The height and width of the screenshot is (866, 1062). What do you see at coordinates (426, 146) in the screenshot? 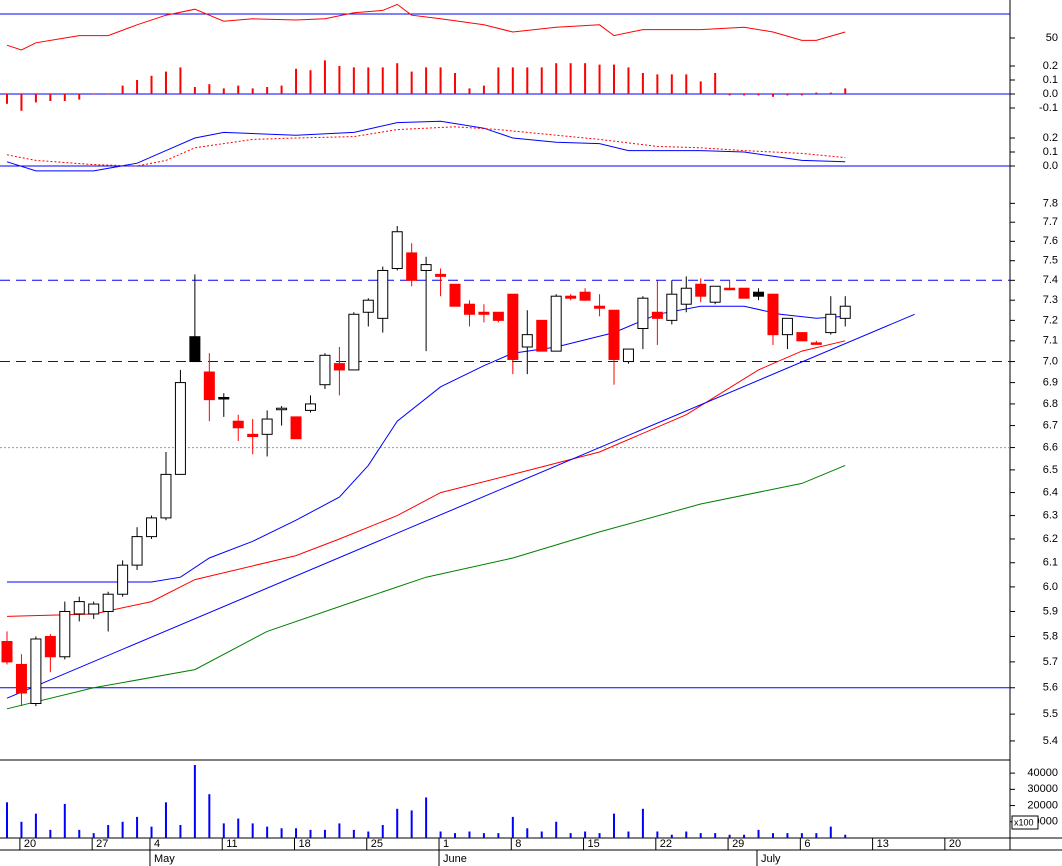
I see `line` at bounding box center [426, 146].